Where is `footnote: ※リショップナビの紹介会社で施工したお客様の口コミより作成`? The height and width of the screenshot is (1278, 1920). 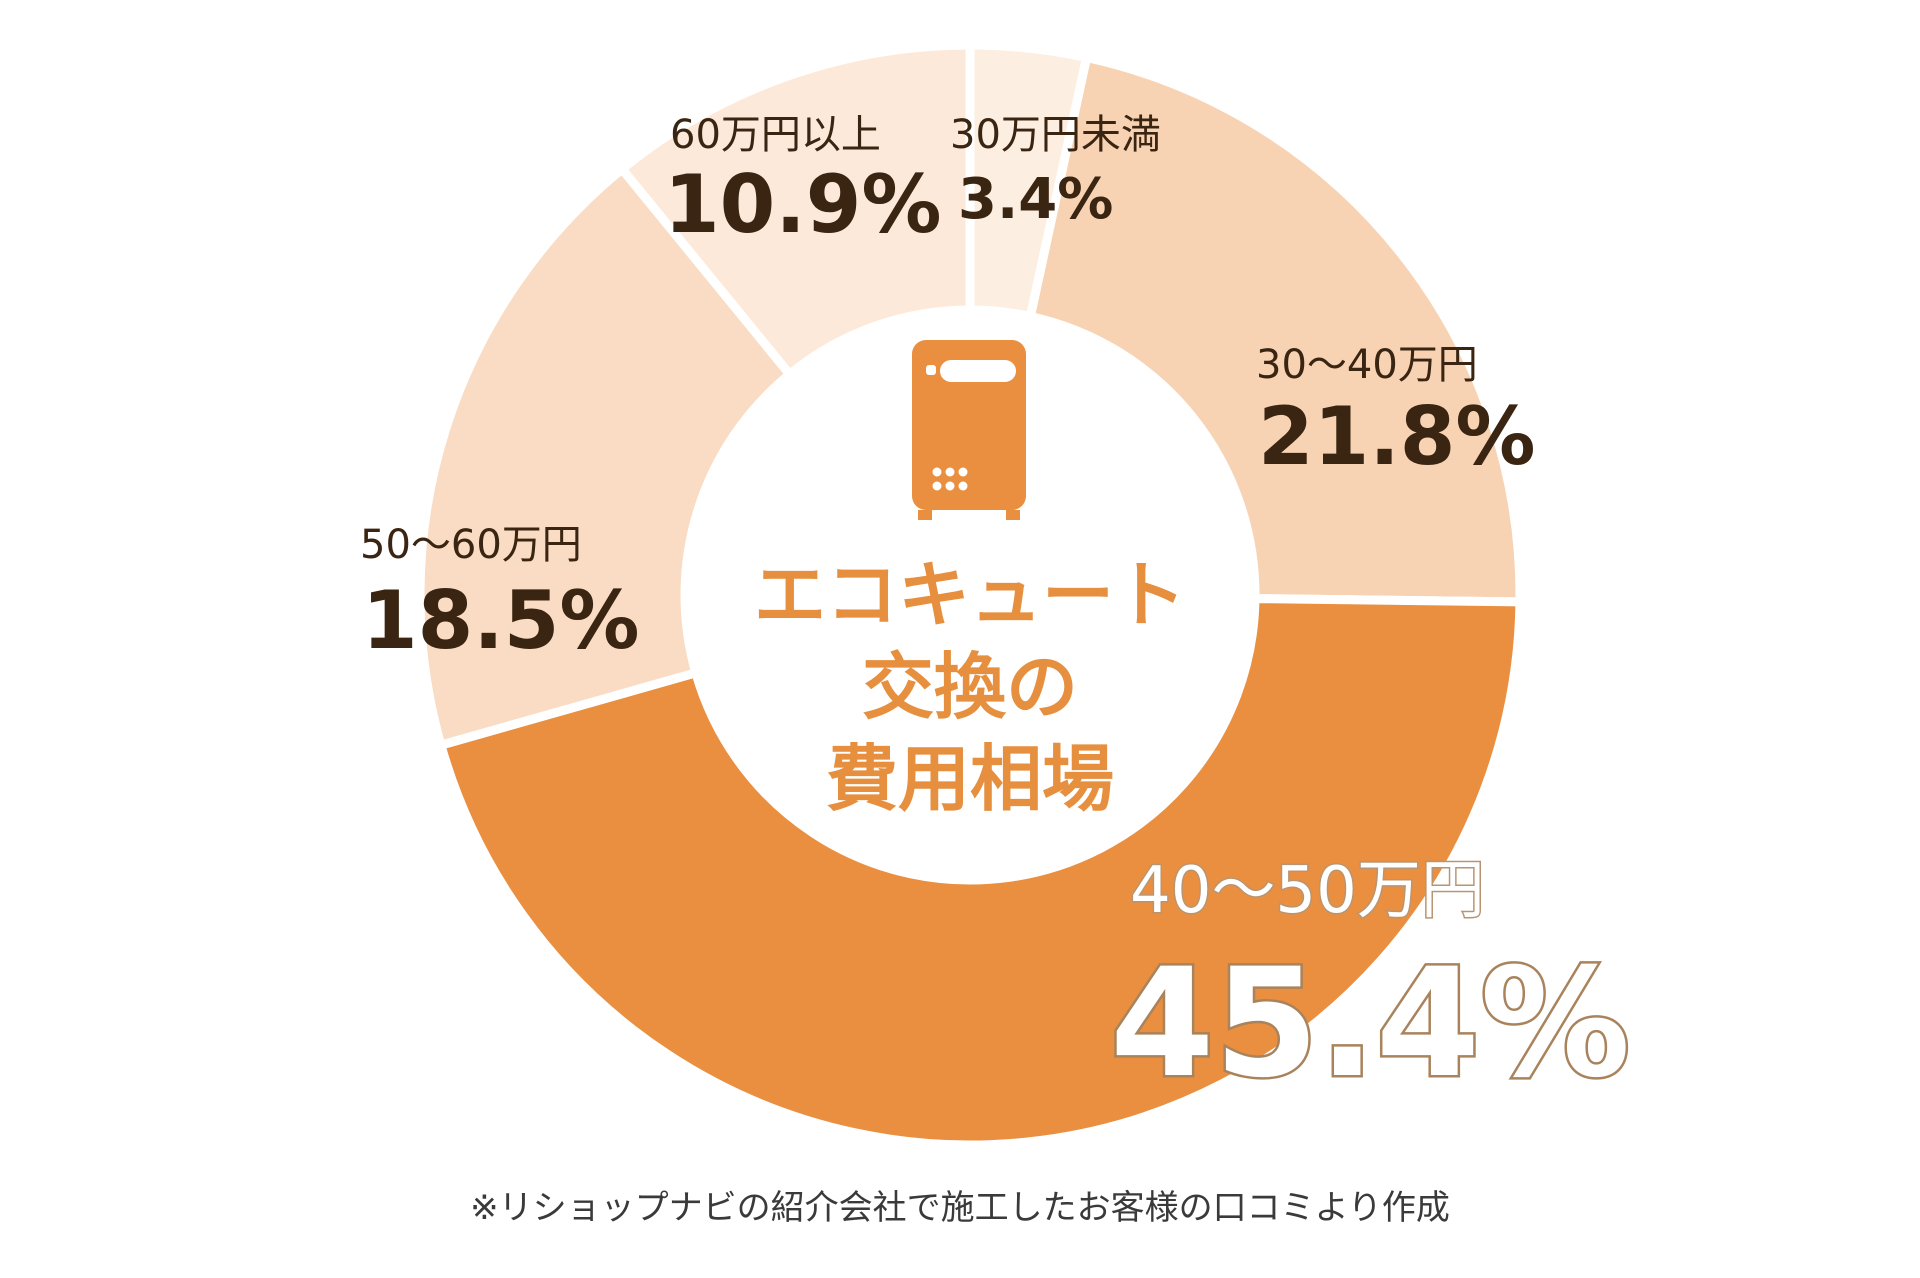 footnote: ※リショップナビの紹介会社で施工したお客様の口コミより作成 is located at coordinates (960, 1208).